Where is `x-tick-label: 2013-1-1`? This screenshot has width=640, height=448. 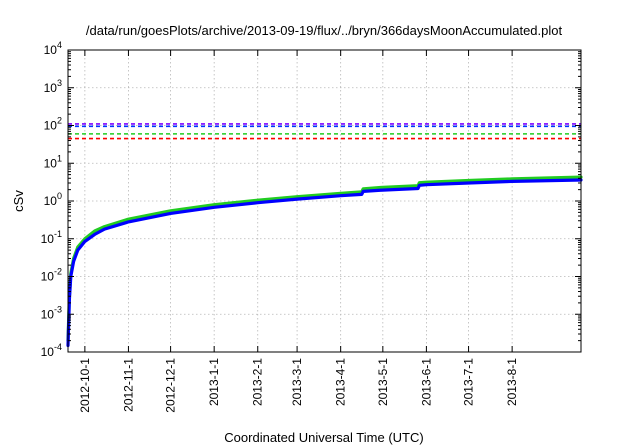
x-tick-label: 2013-1-1 is located at coordinates (214, 382).